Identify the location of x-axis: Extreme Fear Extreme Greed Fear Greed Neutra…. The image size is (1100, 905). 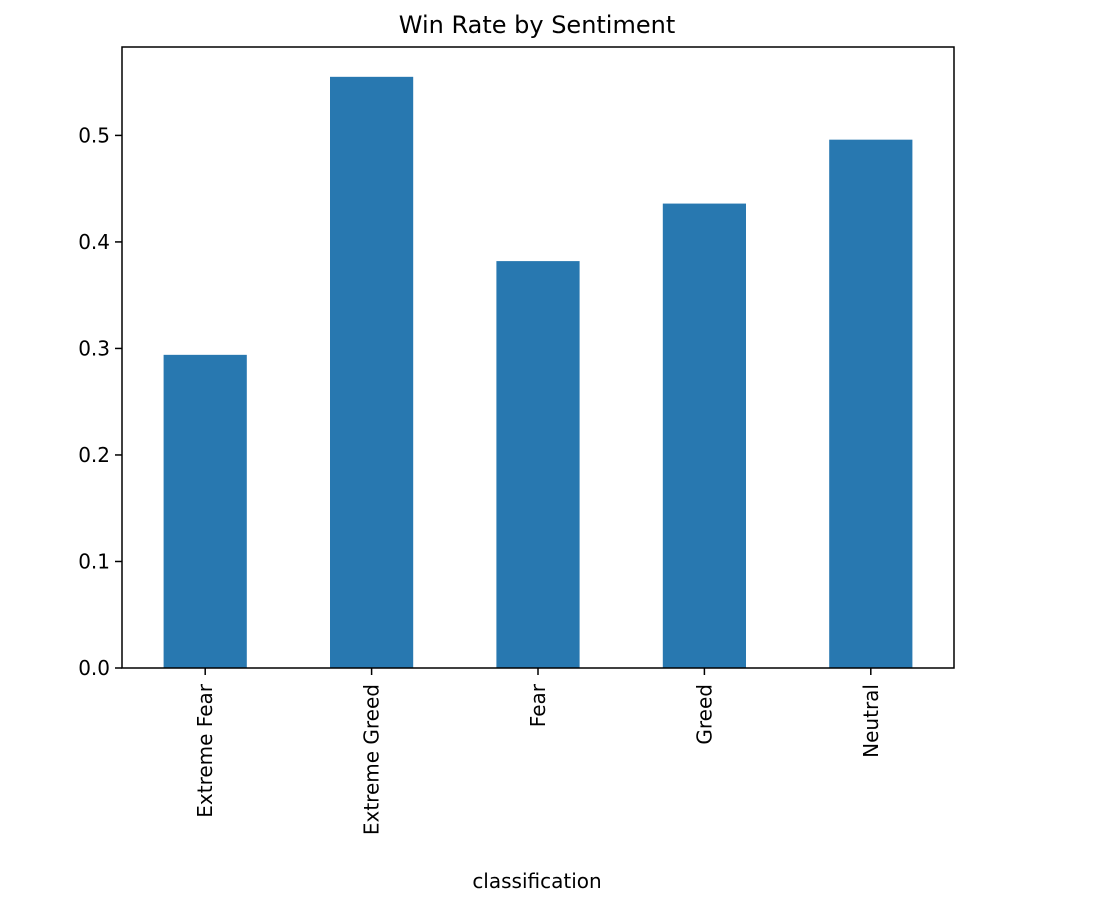
(538, 751).